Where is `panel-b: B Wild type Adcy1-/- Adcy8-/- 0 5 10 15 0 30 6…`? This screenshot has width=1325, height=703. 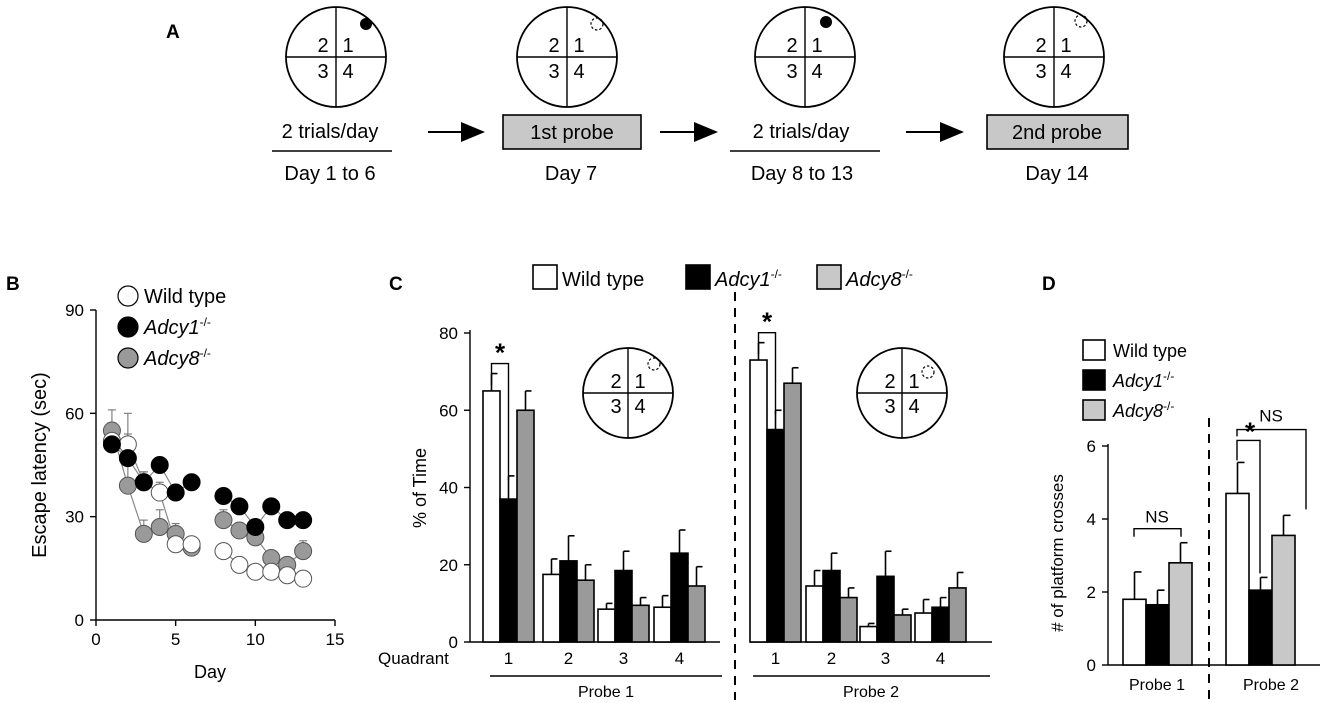
panel-b: B Wild type Adcy1-/- Adcy8-/- 0 5 10 15 0 30 6… is located at coordinates (175, 478).